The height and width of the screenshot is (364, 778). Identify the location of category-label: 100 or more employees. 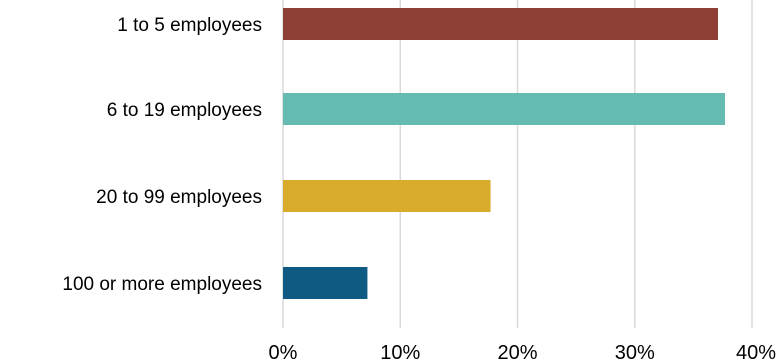
(162, 284).